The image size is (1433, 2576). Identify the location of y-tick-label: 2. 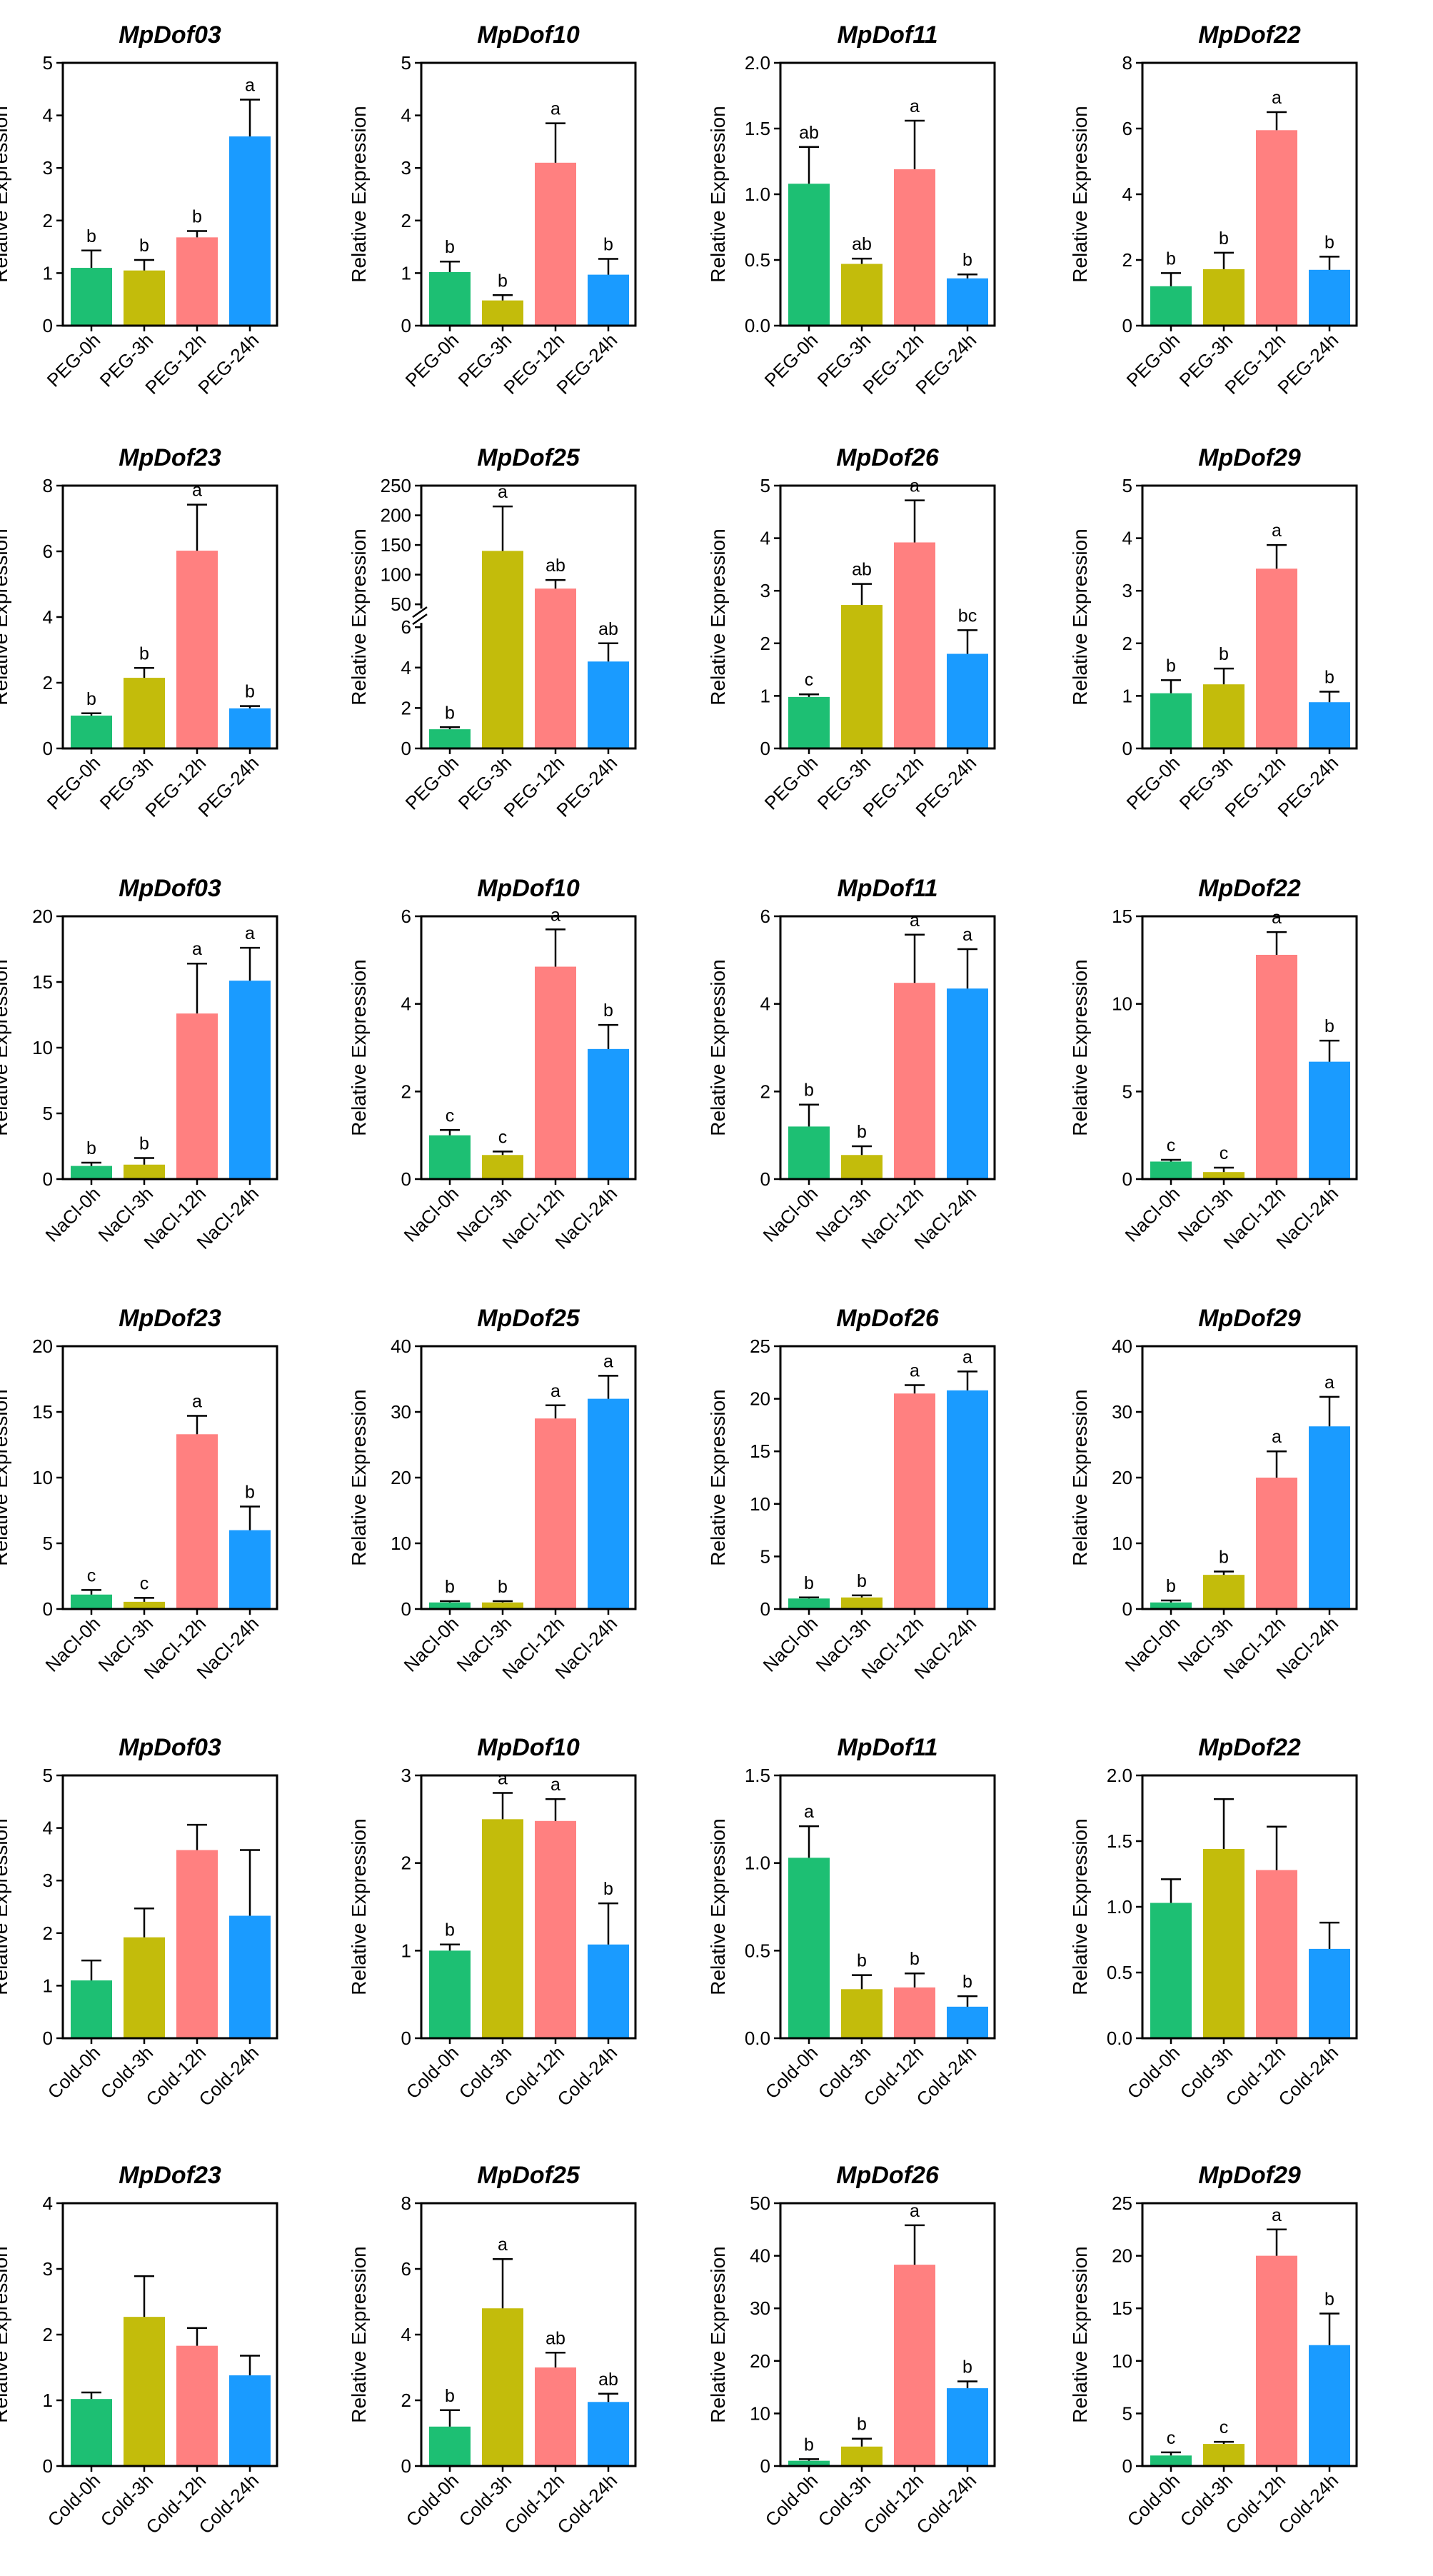
(406, 220).